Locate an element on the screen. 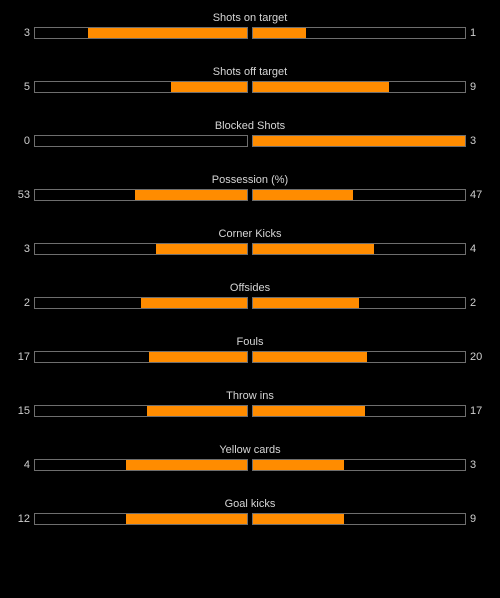 Image resolution: width=500 pixels, height=598 pixels. home-value: 53 is located at coordinates (23, 195).